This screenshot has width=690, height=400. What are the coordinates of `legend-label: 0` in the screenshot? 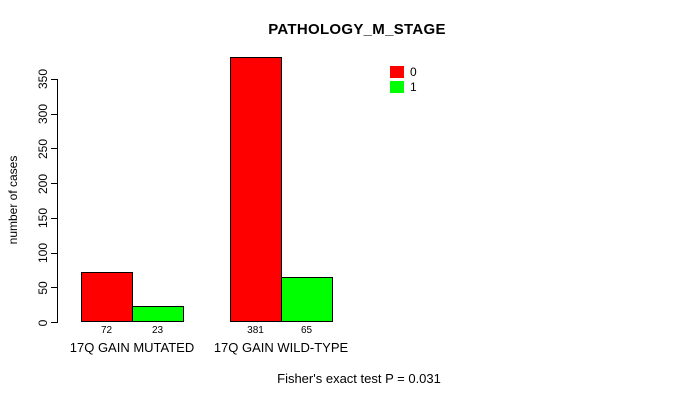 It's located at (413, 71).